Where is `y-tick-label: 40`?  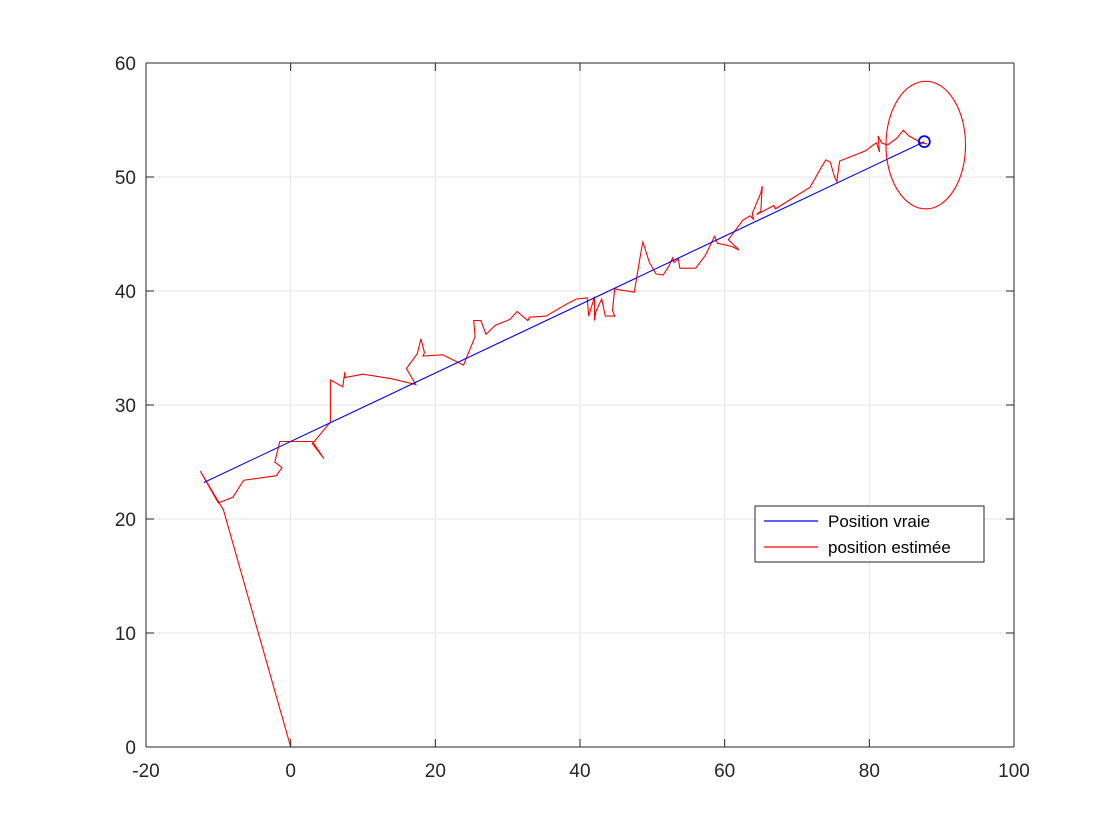 y-tick-label: 40 is located at coordinates (125, 292).